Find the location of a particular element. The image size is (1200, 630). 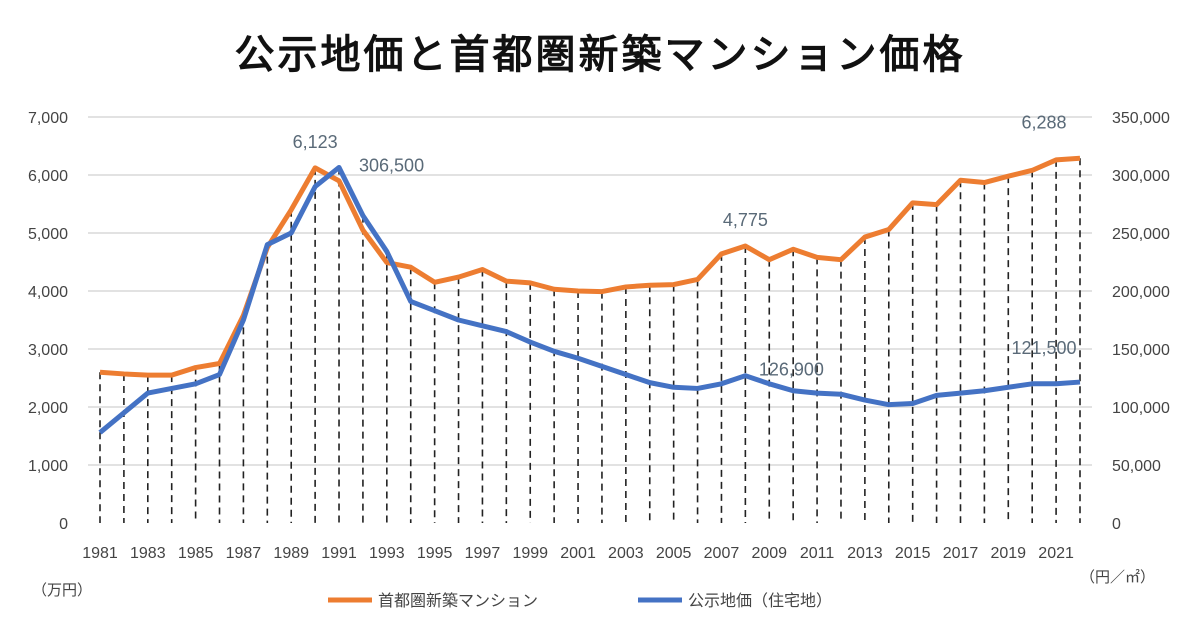

x-tick-label: 1997 is located at coordinates (483, 553).